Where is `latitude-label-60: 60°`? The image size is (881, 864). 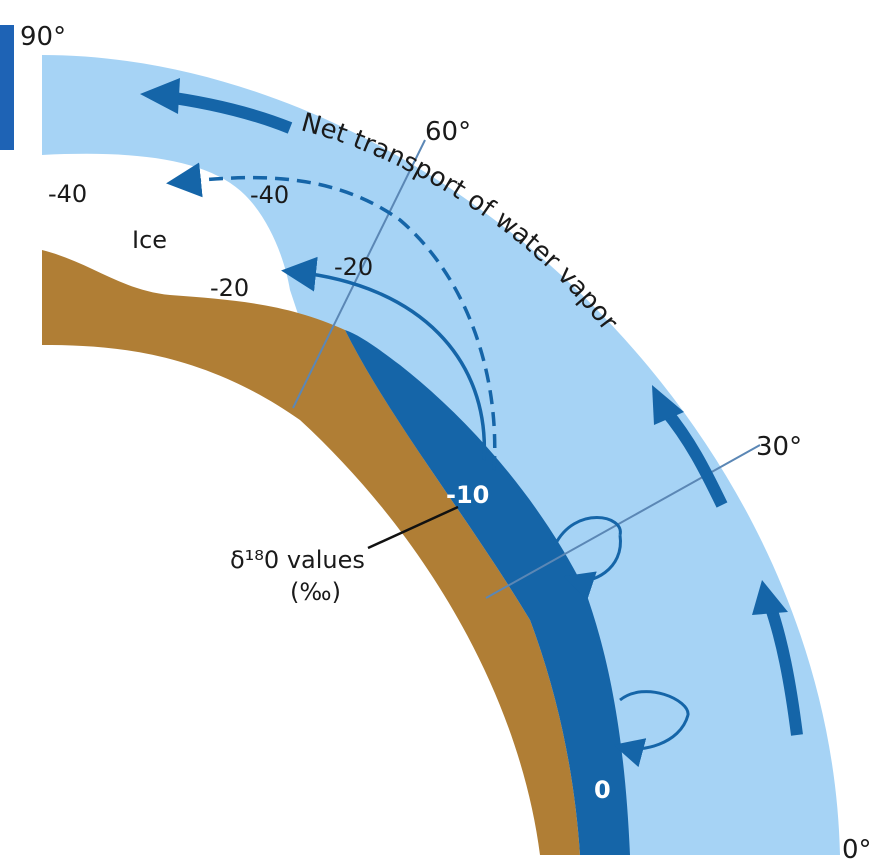 latitude-label-60: 60° is located at coordinates (448, 132).